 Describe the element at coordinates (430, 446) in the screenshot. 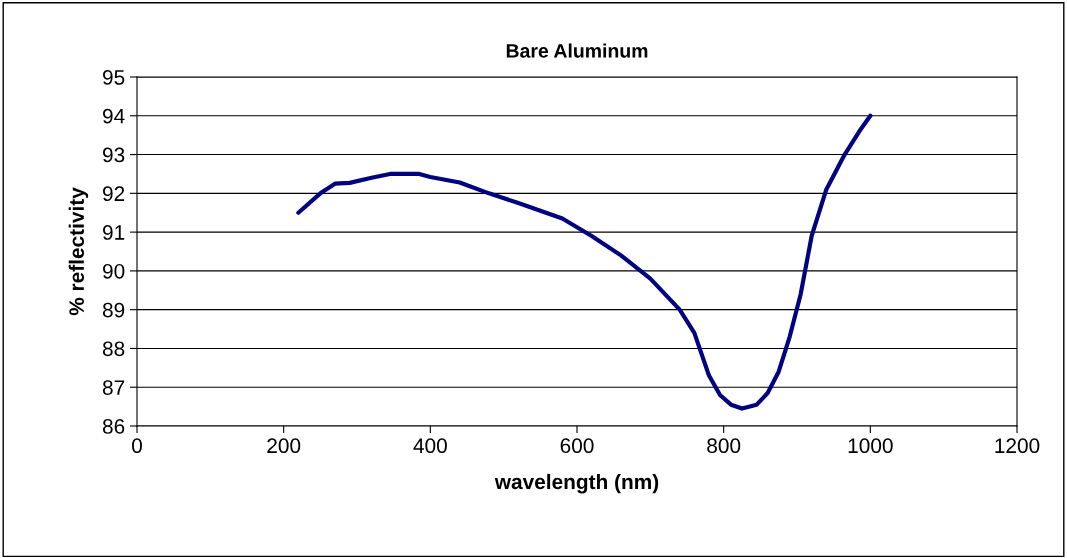

I see `x-tick-label: 400` at that location.